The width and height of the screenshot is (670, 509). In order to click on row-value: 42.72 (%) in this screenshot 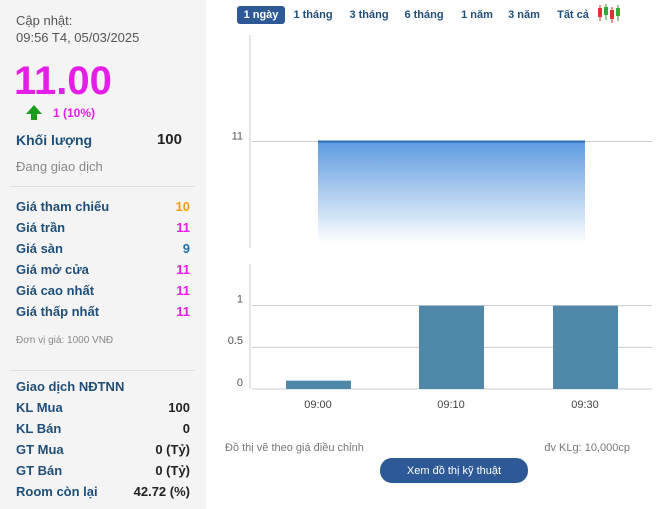, I will do `click(161, 491)`.